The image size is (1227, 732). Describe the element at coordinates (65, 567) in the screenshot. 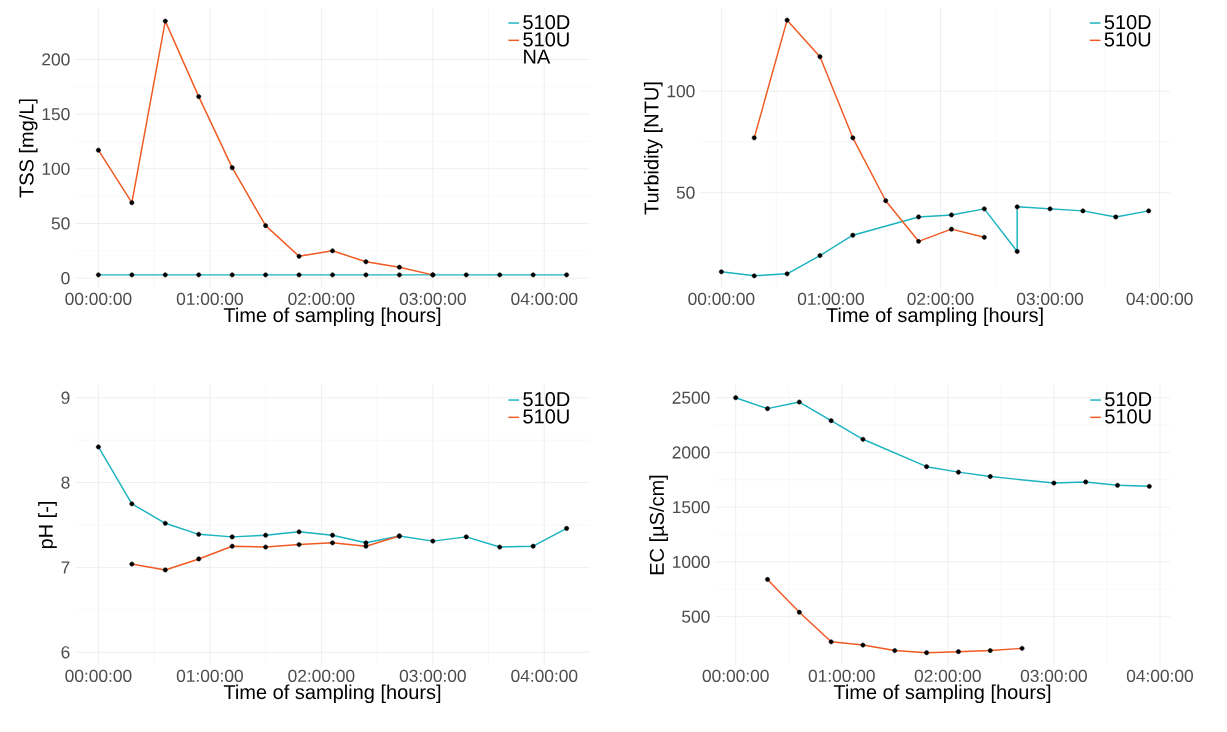

I see `y-tick-label: 7` at that location.